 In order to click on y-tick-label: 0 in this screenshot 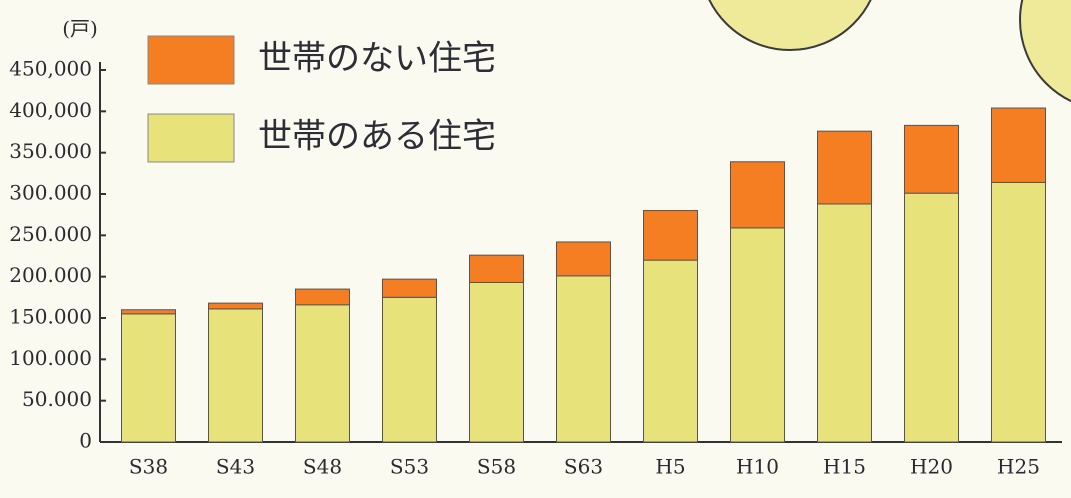, I will do `click(85, 441)`.